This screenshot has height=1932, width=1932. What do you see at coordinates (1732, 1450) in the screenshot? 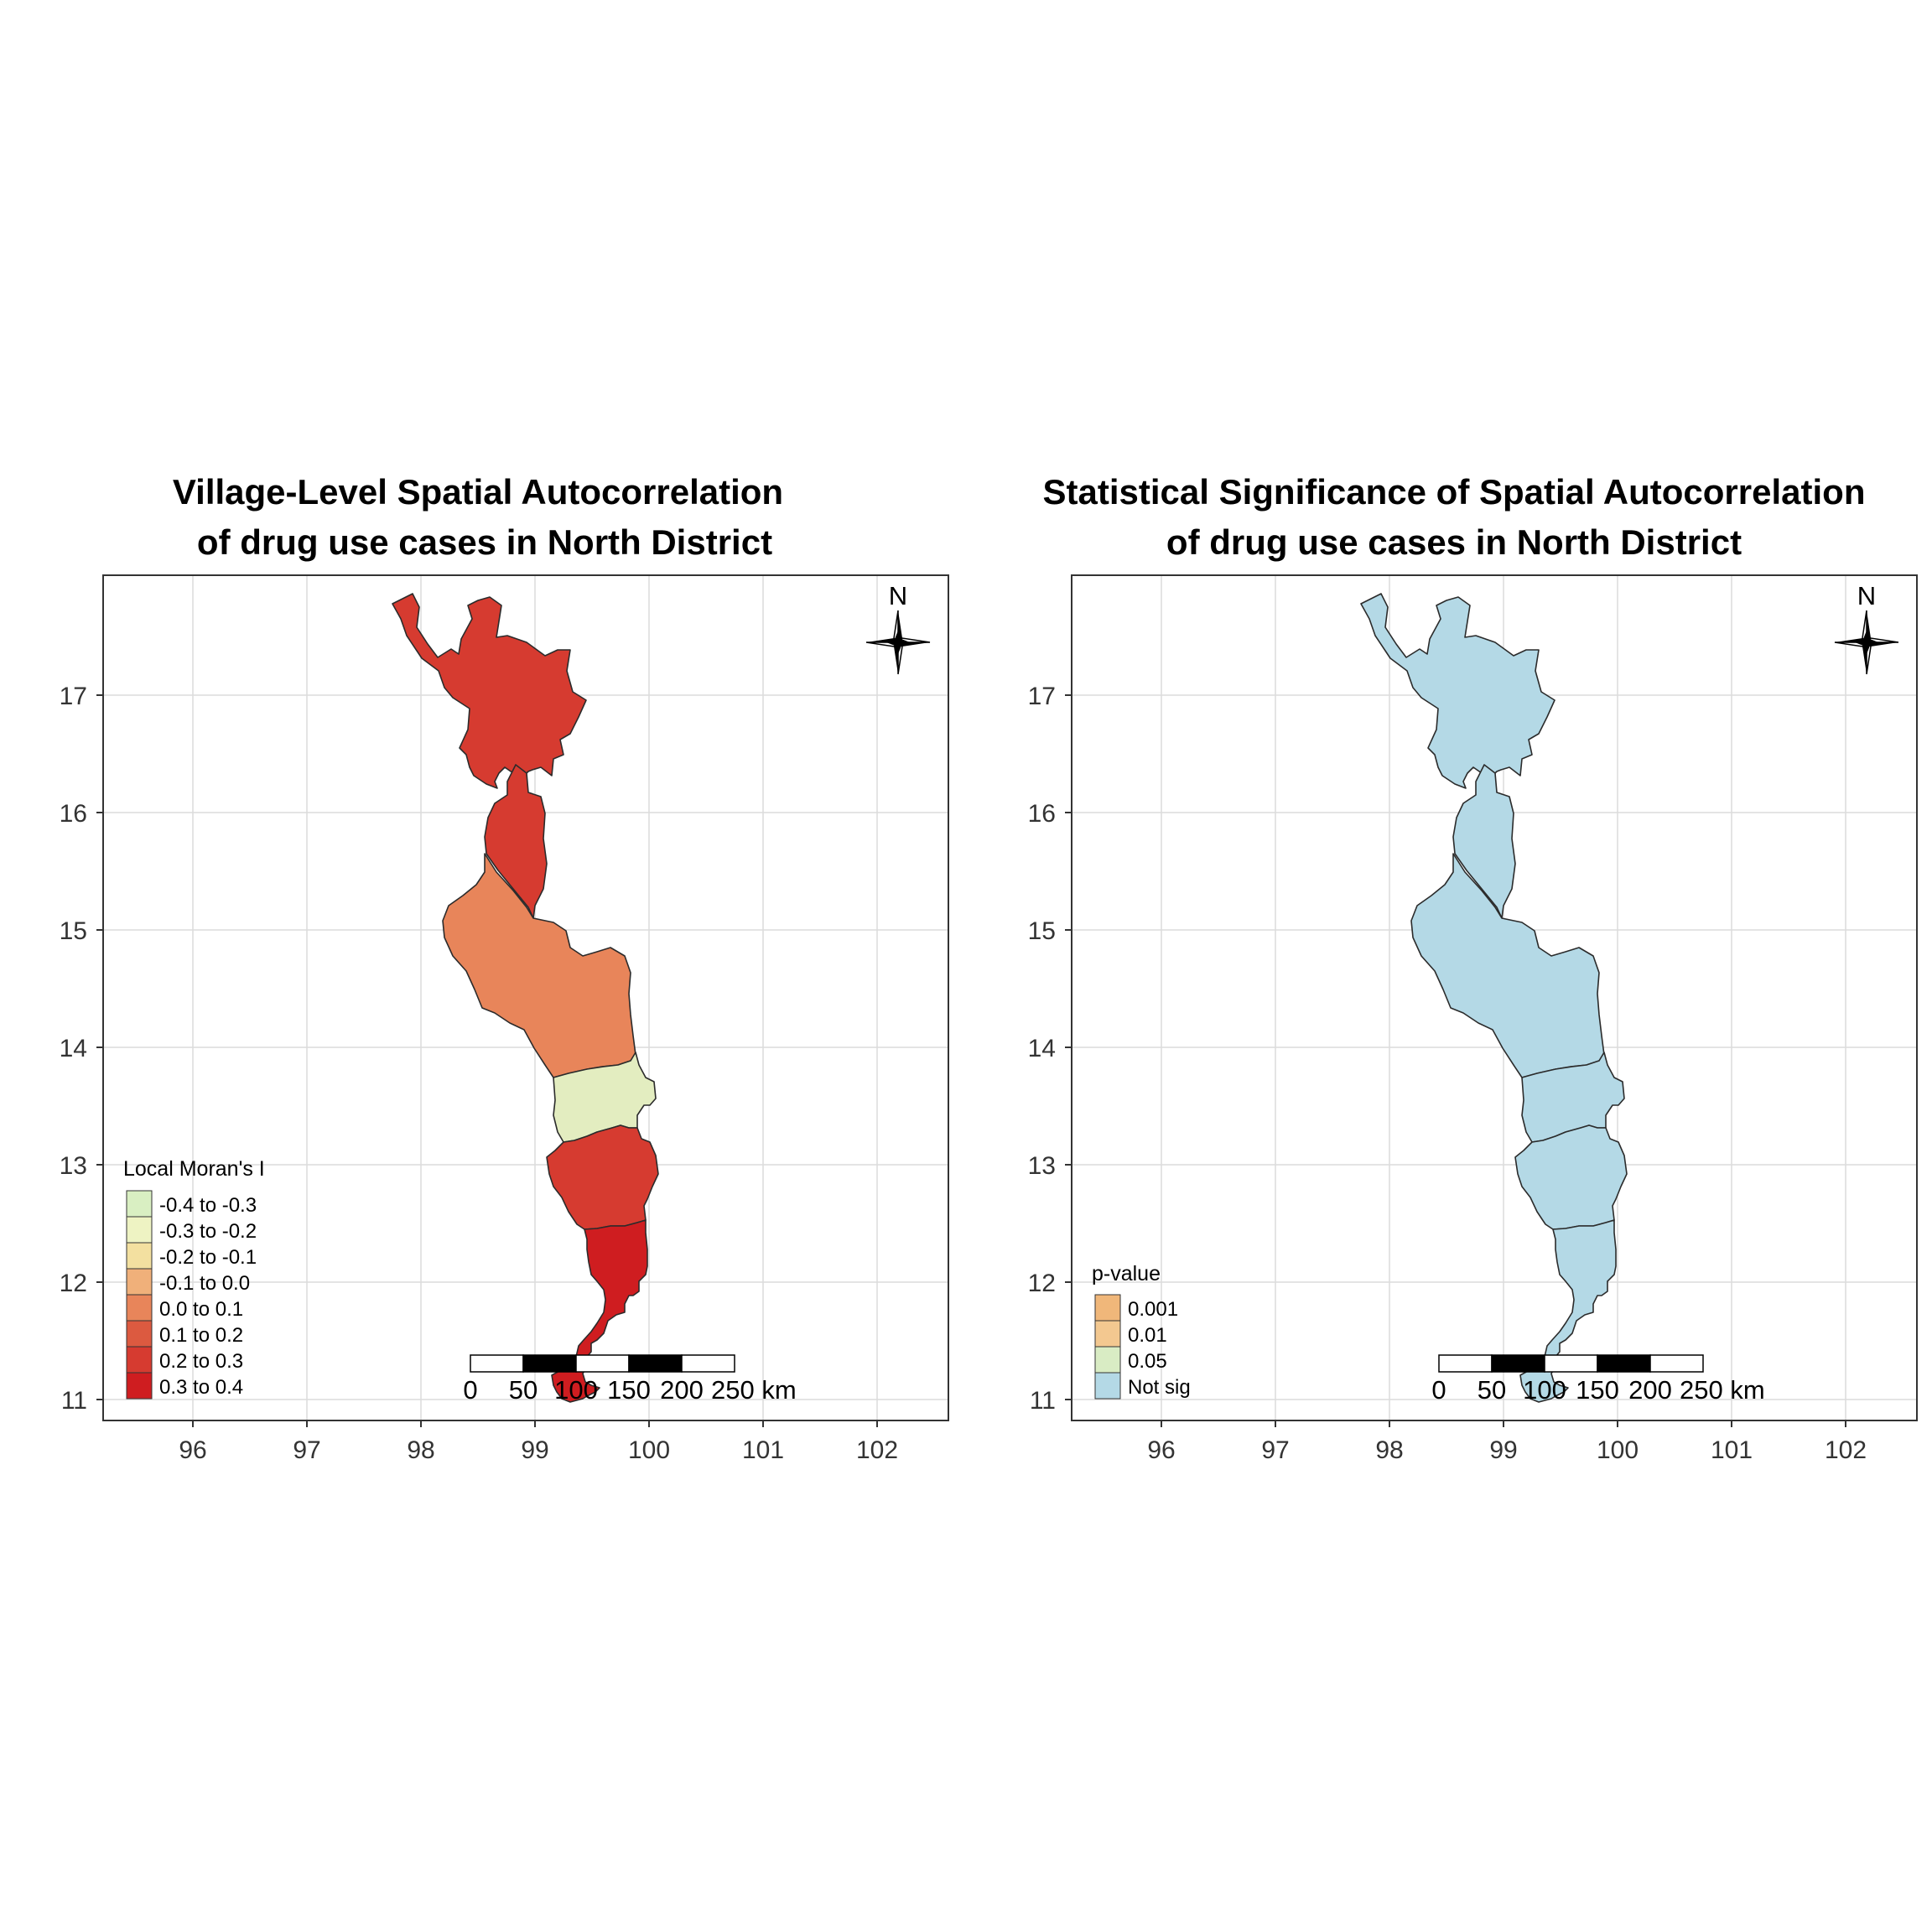
I see `x-tick-label: 101` at bounding box center [1732, 1450].